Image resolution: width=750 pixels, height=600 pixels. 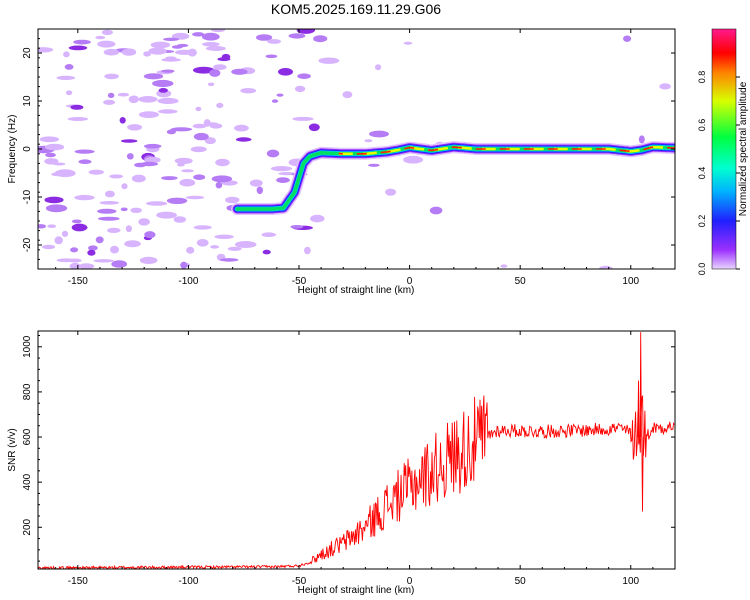 What do you see at coordinates (506, 150) in the screenshot?
I see `ridge-core-red` at bounding box center [506, 150].